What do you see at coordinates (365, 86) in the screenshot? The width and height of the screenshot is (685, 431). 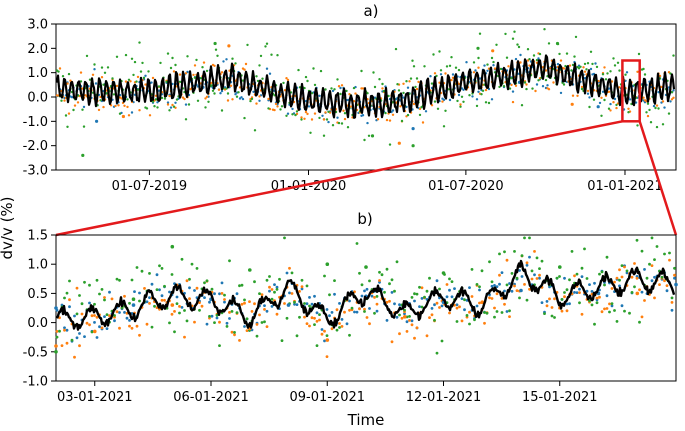 I see `smoothed-series-line` at bounding box center [365, 86].